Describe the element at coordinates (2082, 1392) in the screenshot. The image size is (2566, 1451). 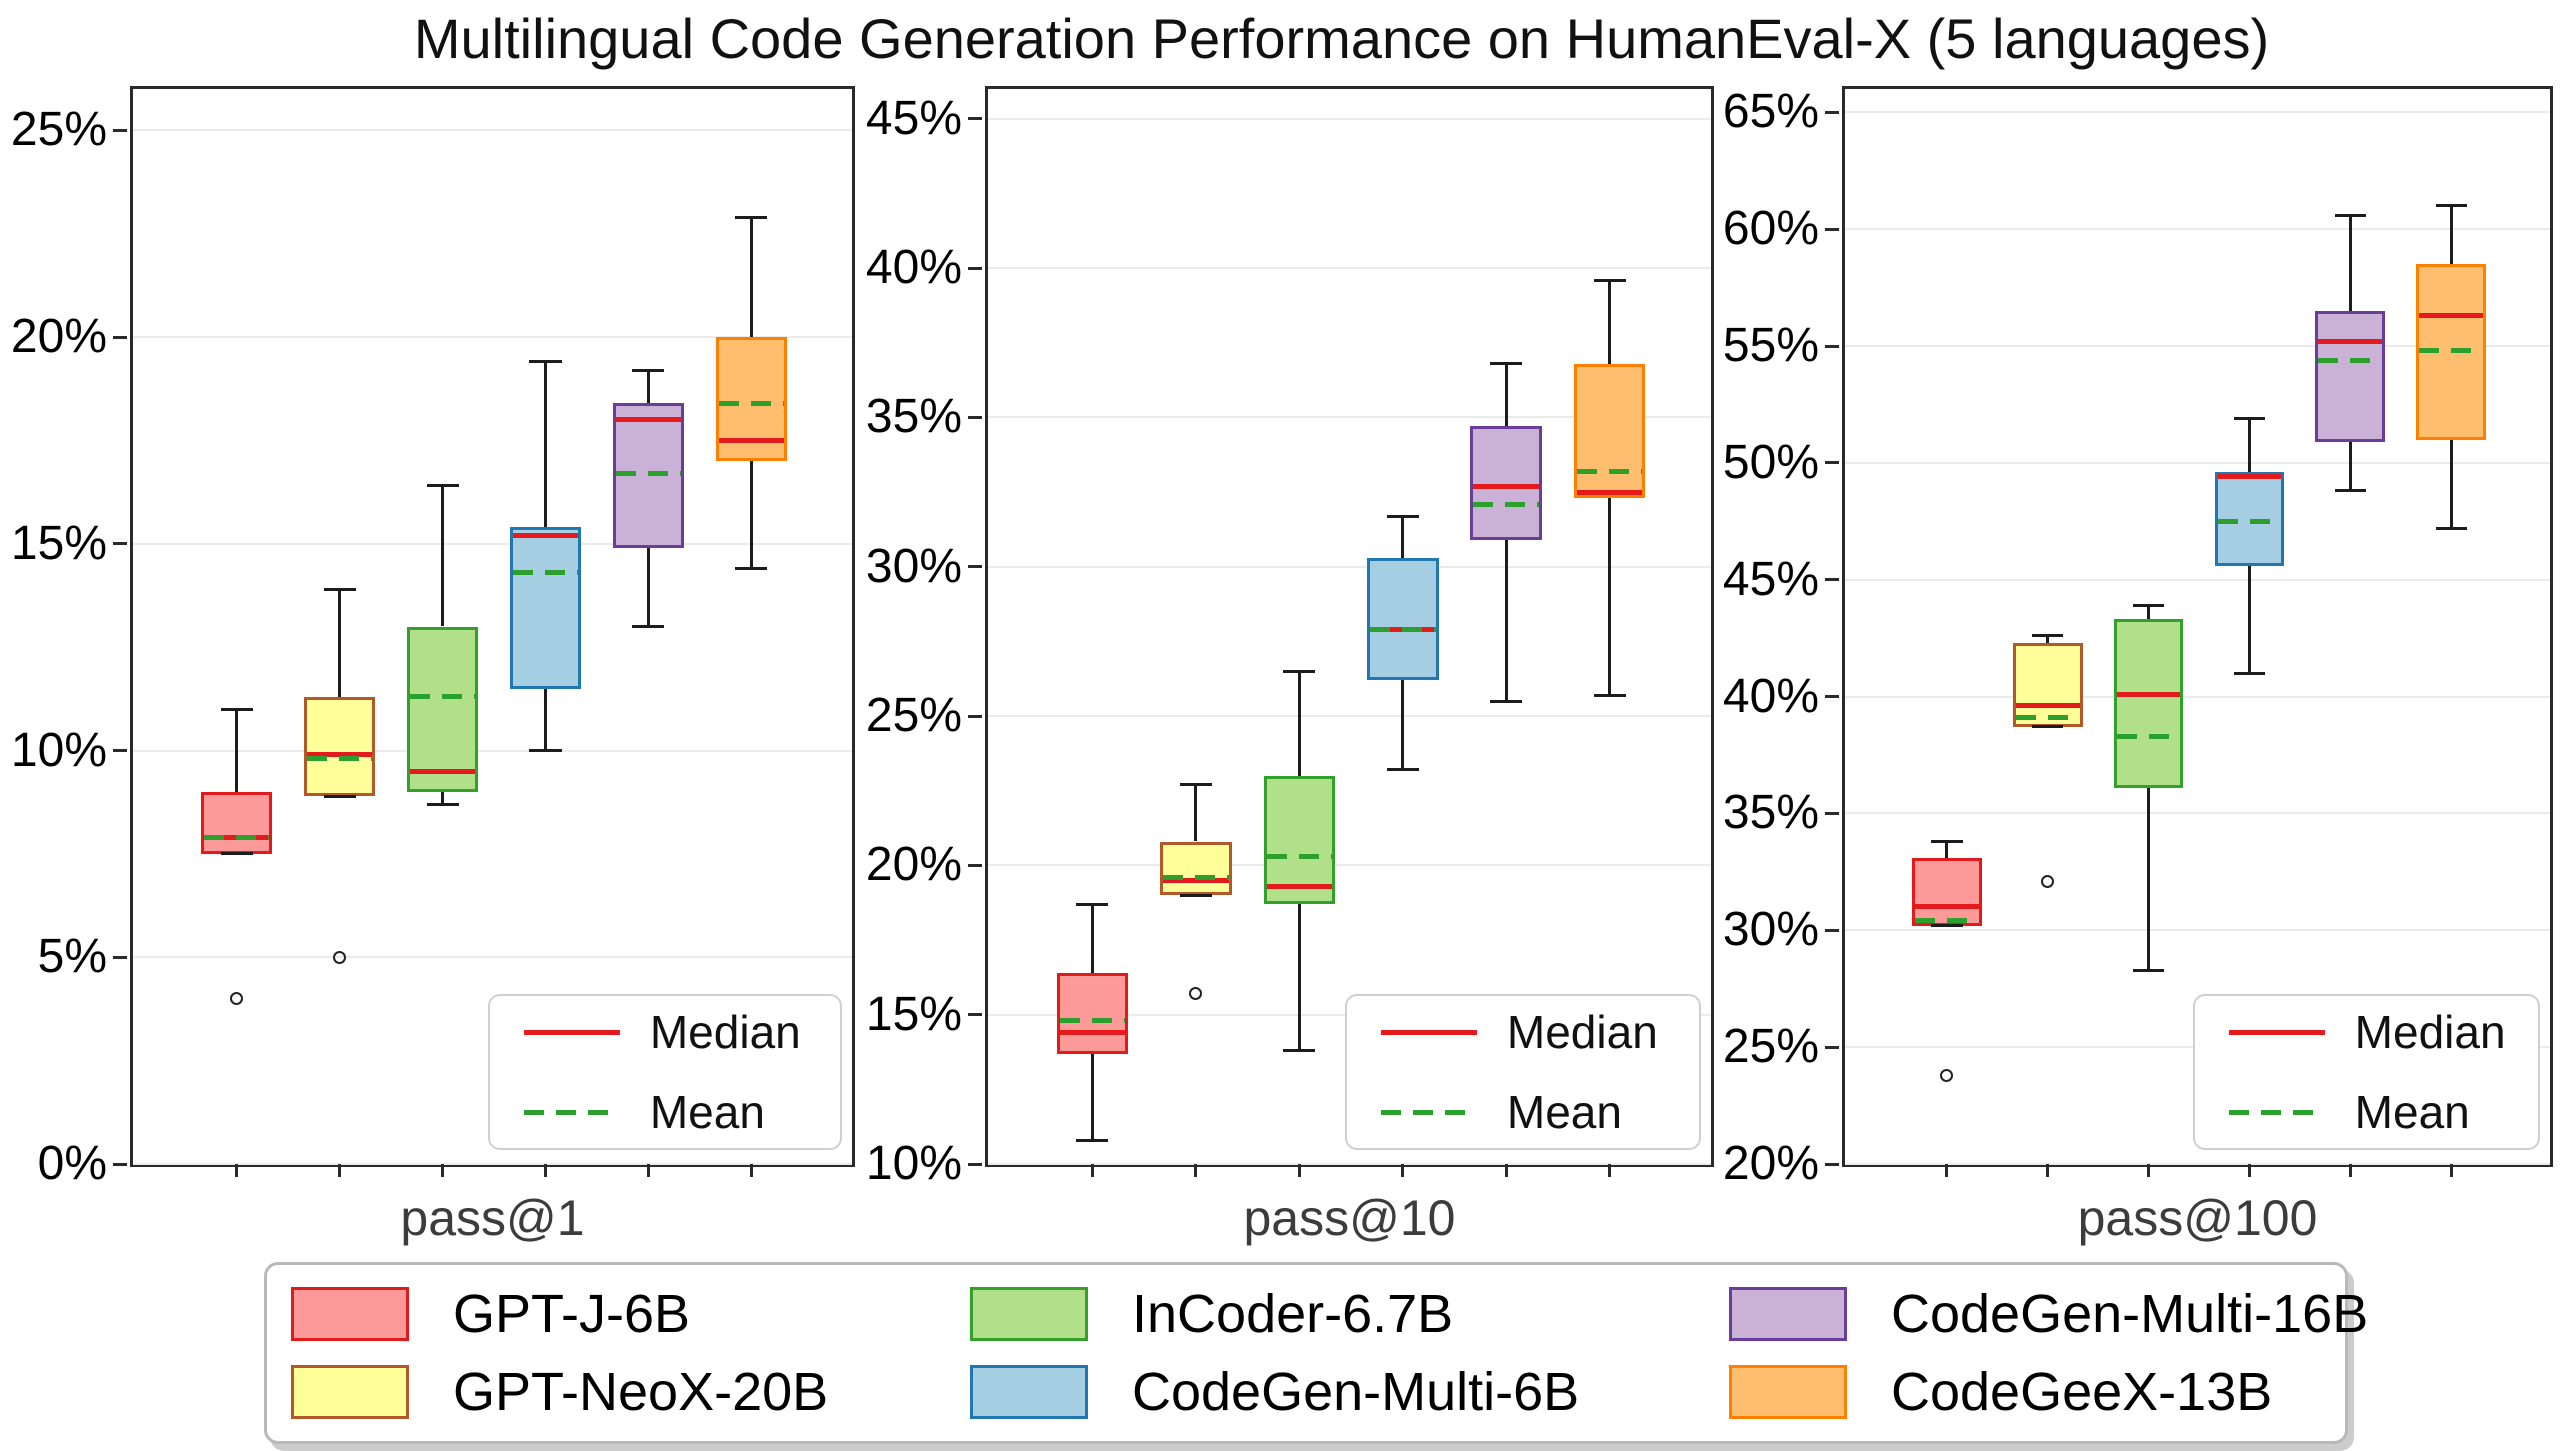
I see `legend-label: CodeGeeX-13B` at that location.